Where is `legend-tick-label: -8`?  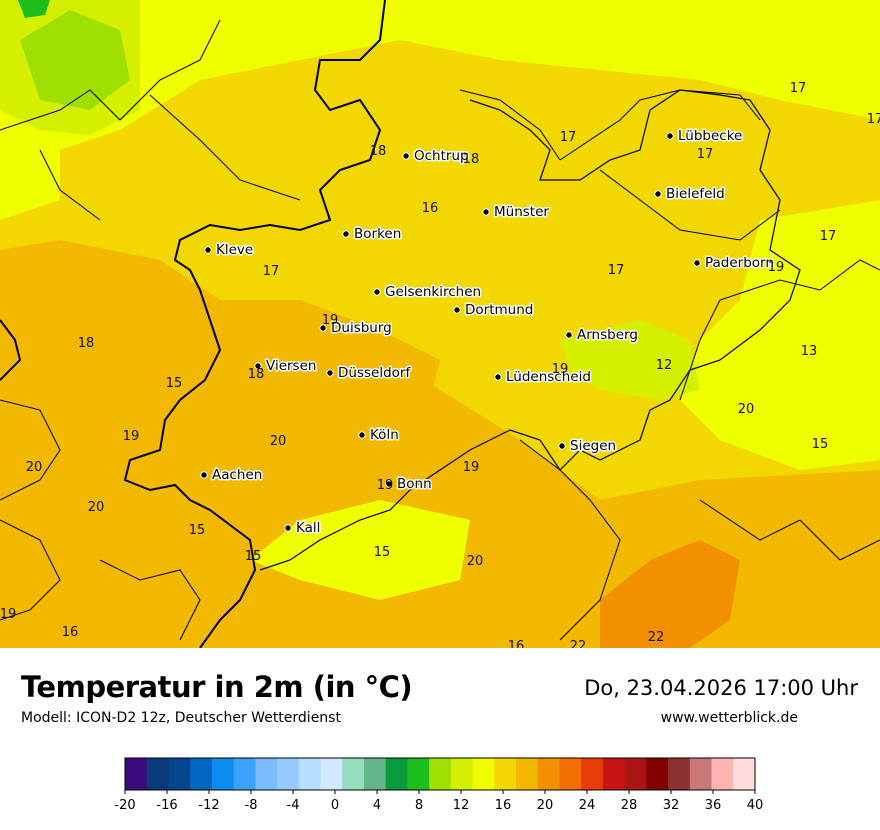 legend-tick-label: -8 is located at coordinates (251, 805).